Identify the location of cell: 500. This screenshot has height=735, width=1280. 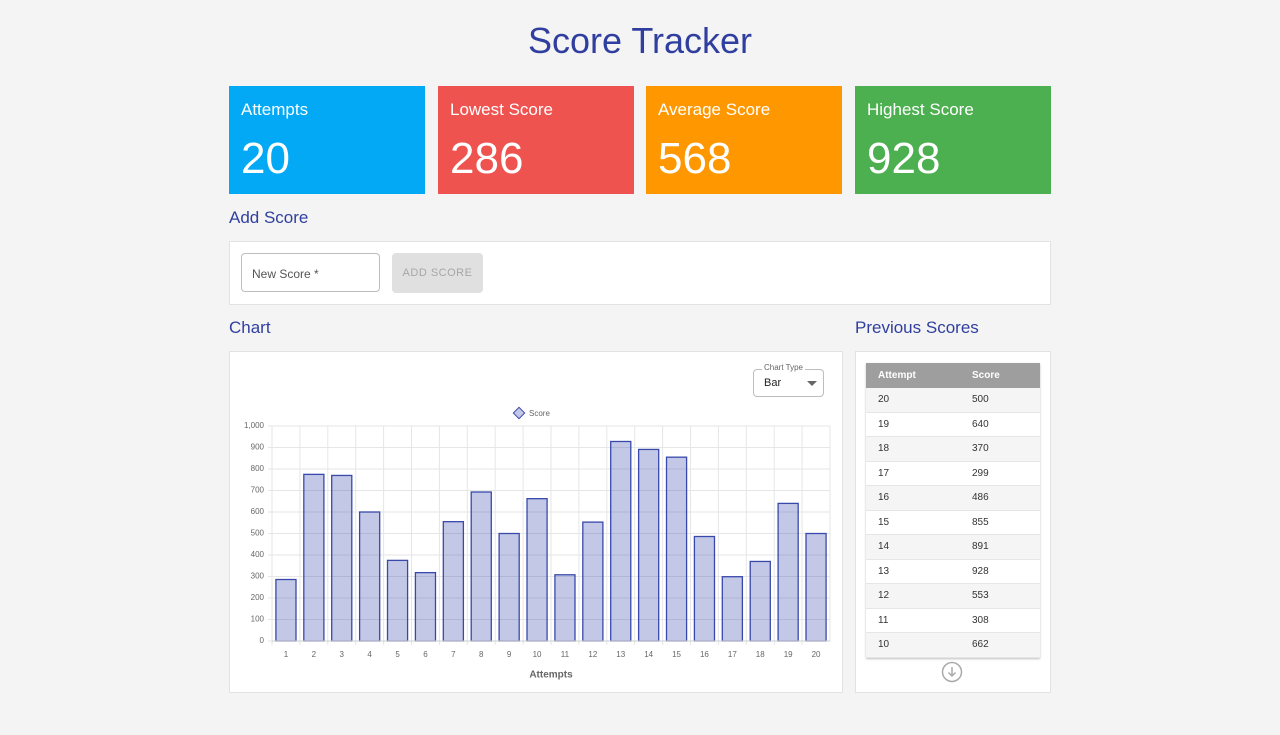
(1000, 400).